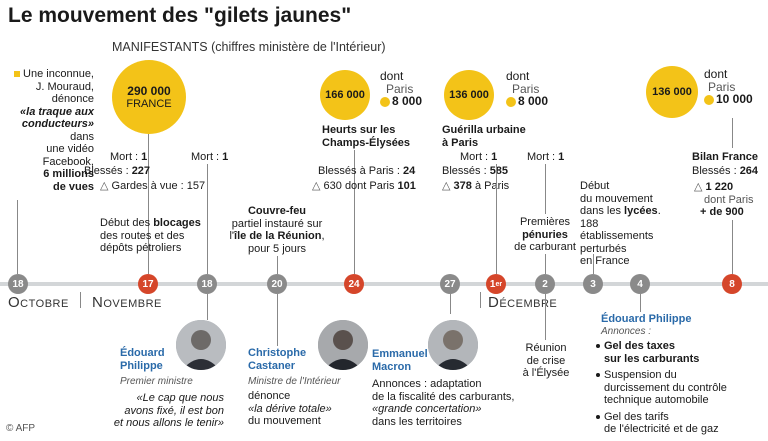  I want to click on timeline-node-17nov: 17, so click(148, 284).